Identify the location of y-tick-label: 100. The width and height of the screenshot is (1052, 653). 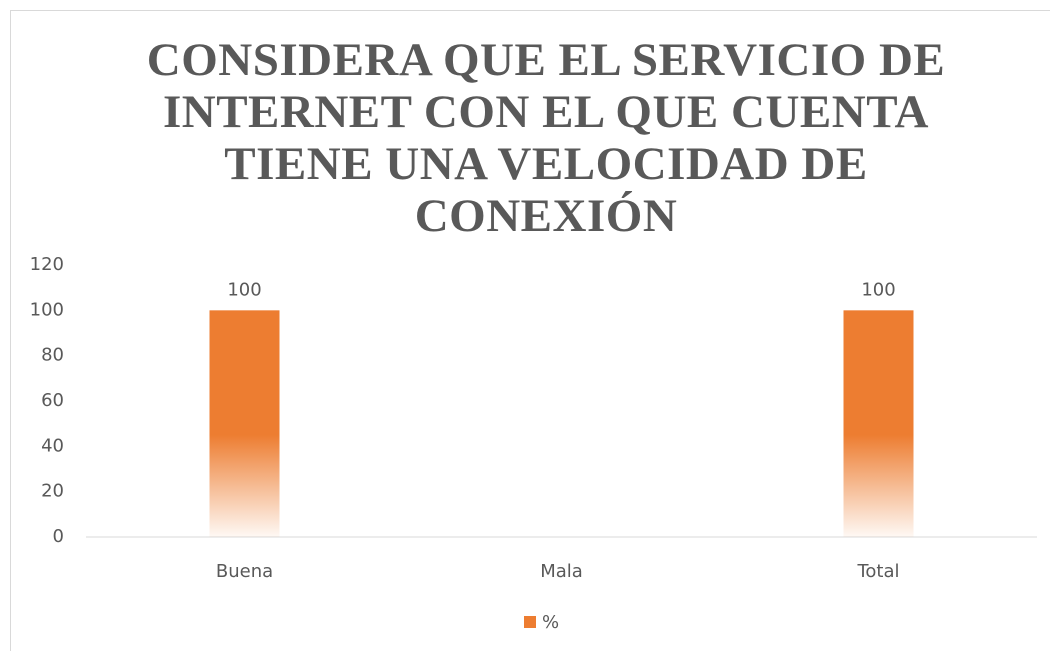
(47, 309).